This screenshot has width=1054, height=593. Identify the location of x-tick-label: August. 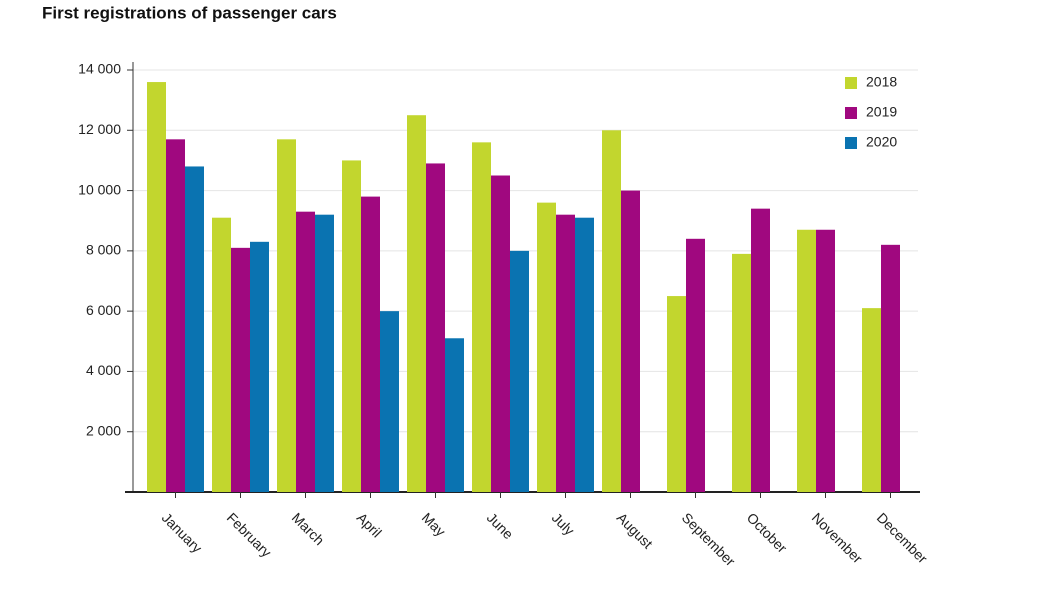
(635, 530).